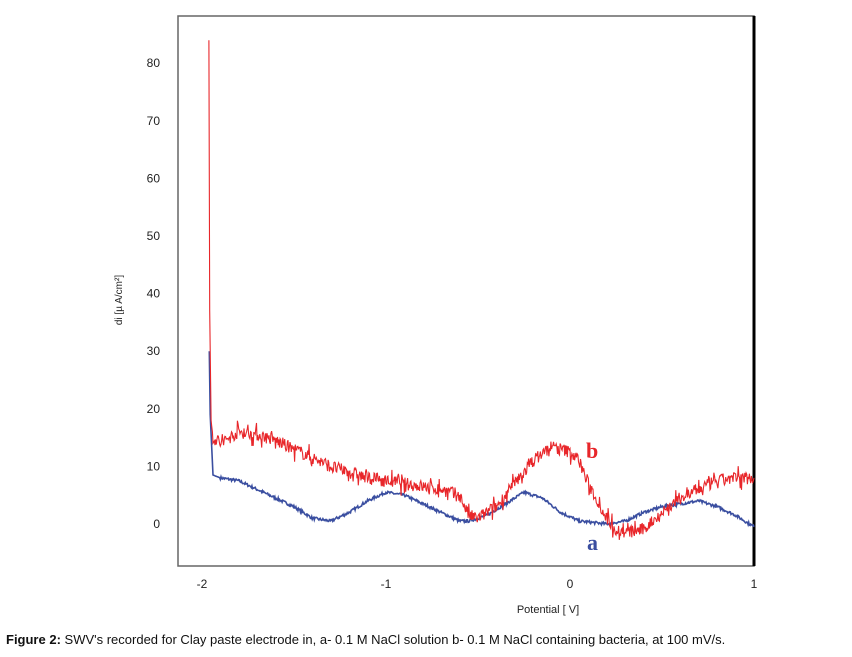  I want to click on y-tick-label: 0, so click(156, 524).